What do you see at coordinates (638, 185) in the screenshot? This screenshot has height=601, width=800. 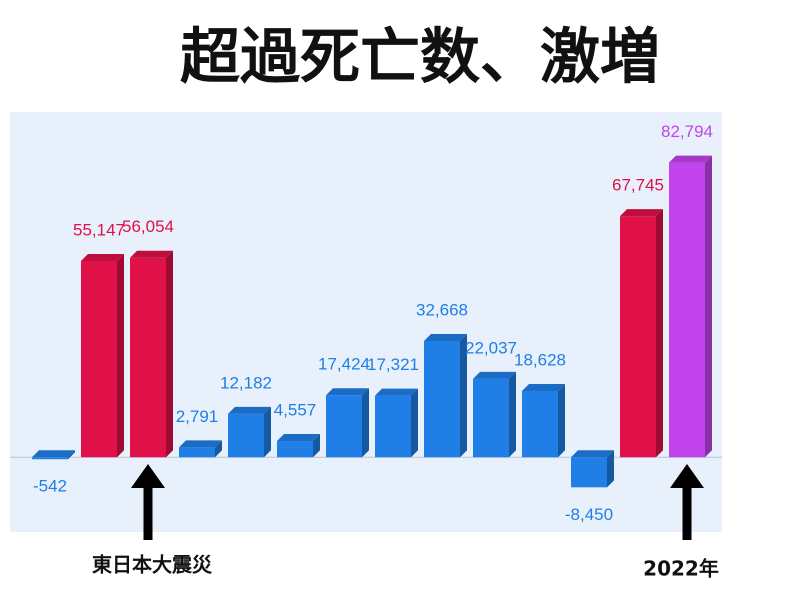 I see `value-label: 67,745` at bounding box center [638, 185].